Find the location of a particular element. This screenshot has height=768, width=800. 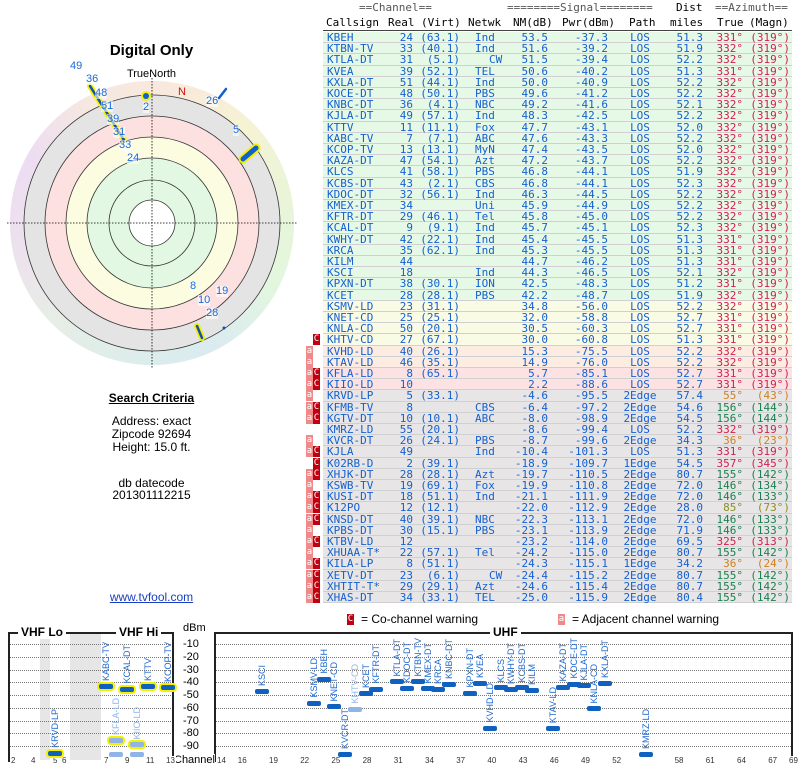

cell-true: 332° is located at coordinates (730, 93).